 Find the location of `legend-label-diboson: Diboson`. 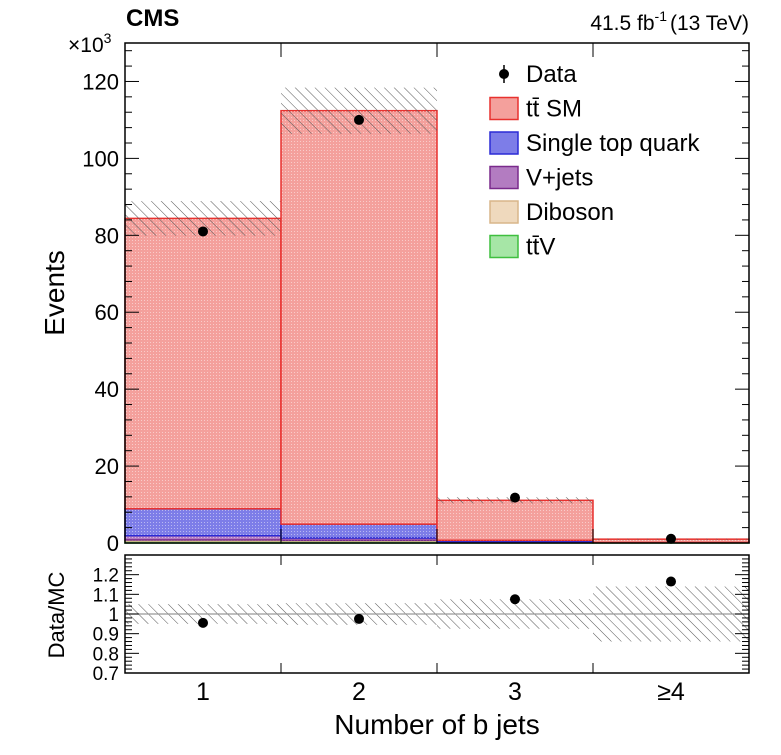

legend-label-diboson: Diboson is located at coordinates (570, 212).